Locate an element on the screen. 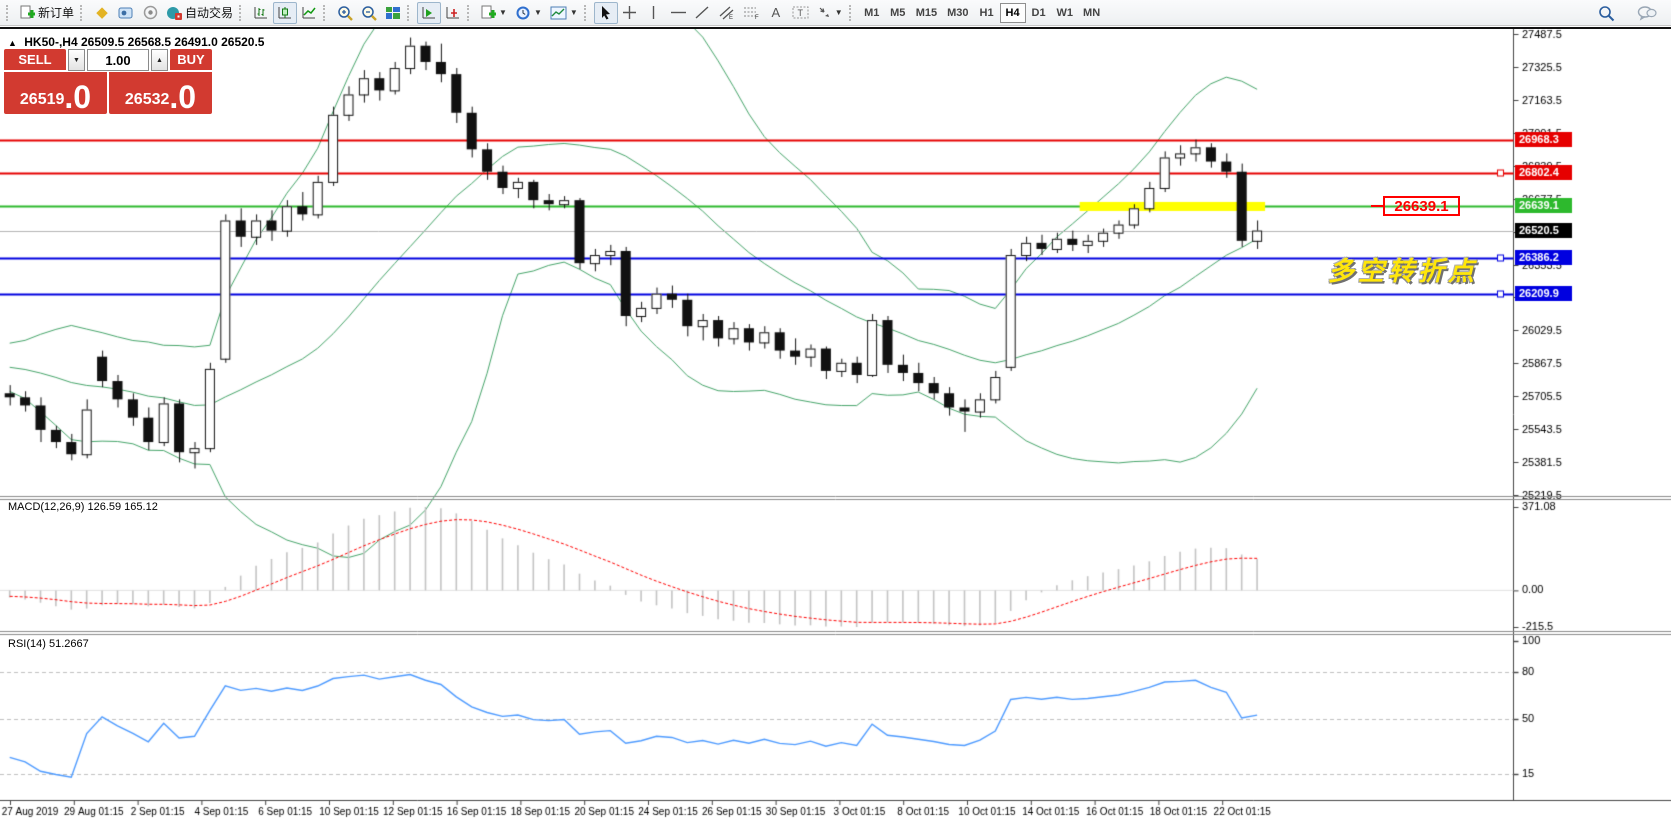 The height and width of the screenshot is (839, 1671). crosshair-button is located at coordinates (630, 13).